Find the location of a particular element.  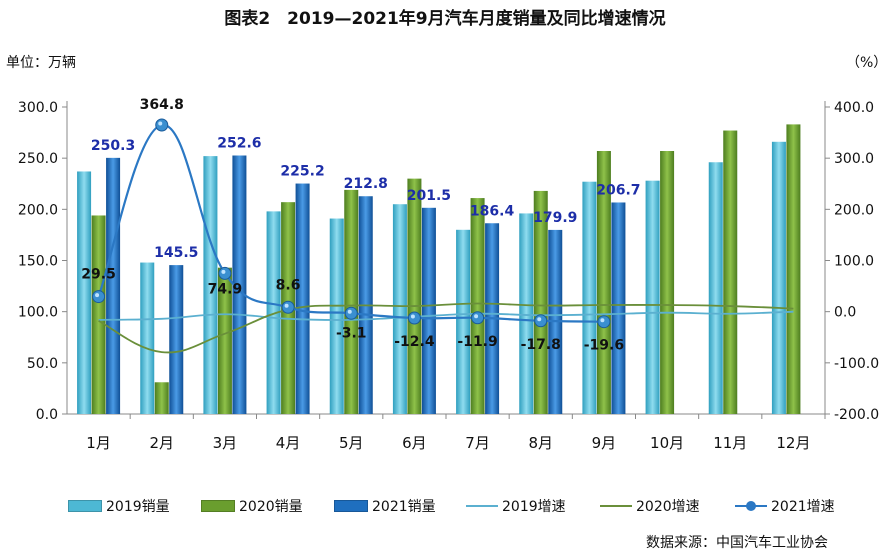

bar-2020销量-12月 is located at coordinates (793, 269).